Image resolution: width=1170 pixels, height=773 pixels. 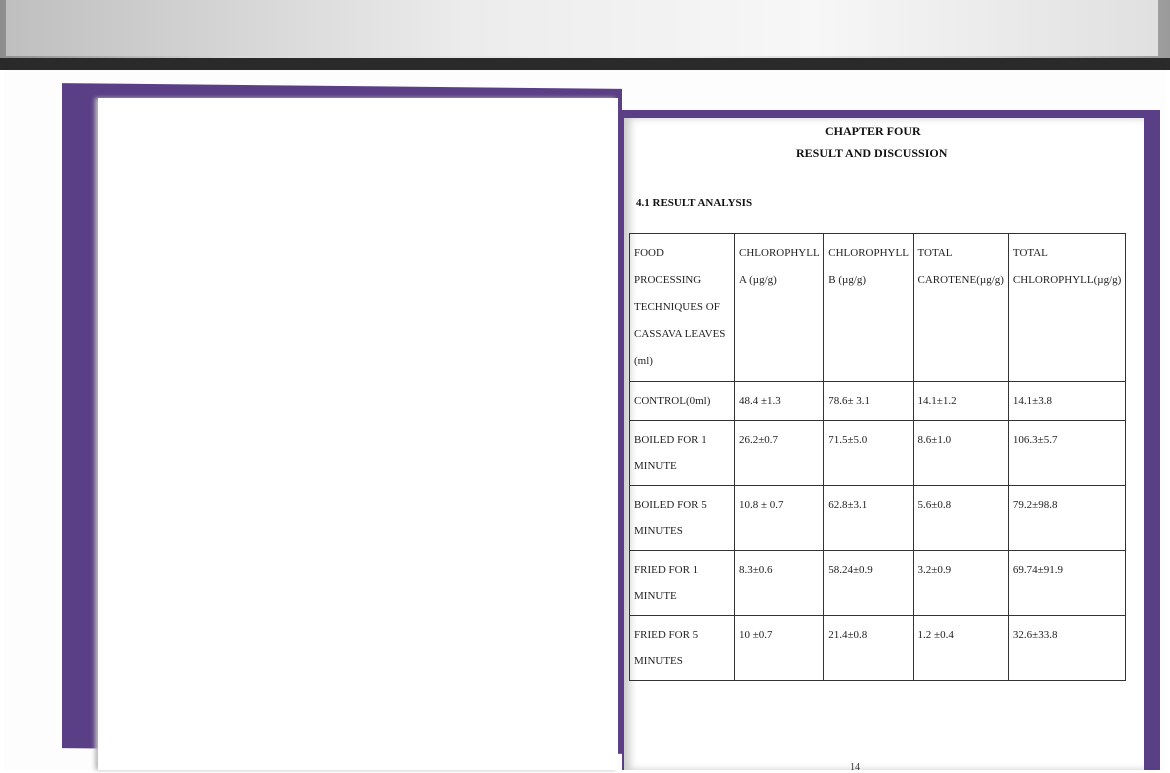 What do you see at coordinates (1067, 518) in the screenshot?
I see `cell: 79.2±98.8` at bounding box center [1067, 518].